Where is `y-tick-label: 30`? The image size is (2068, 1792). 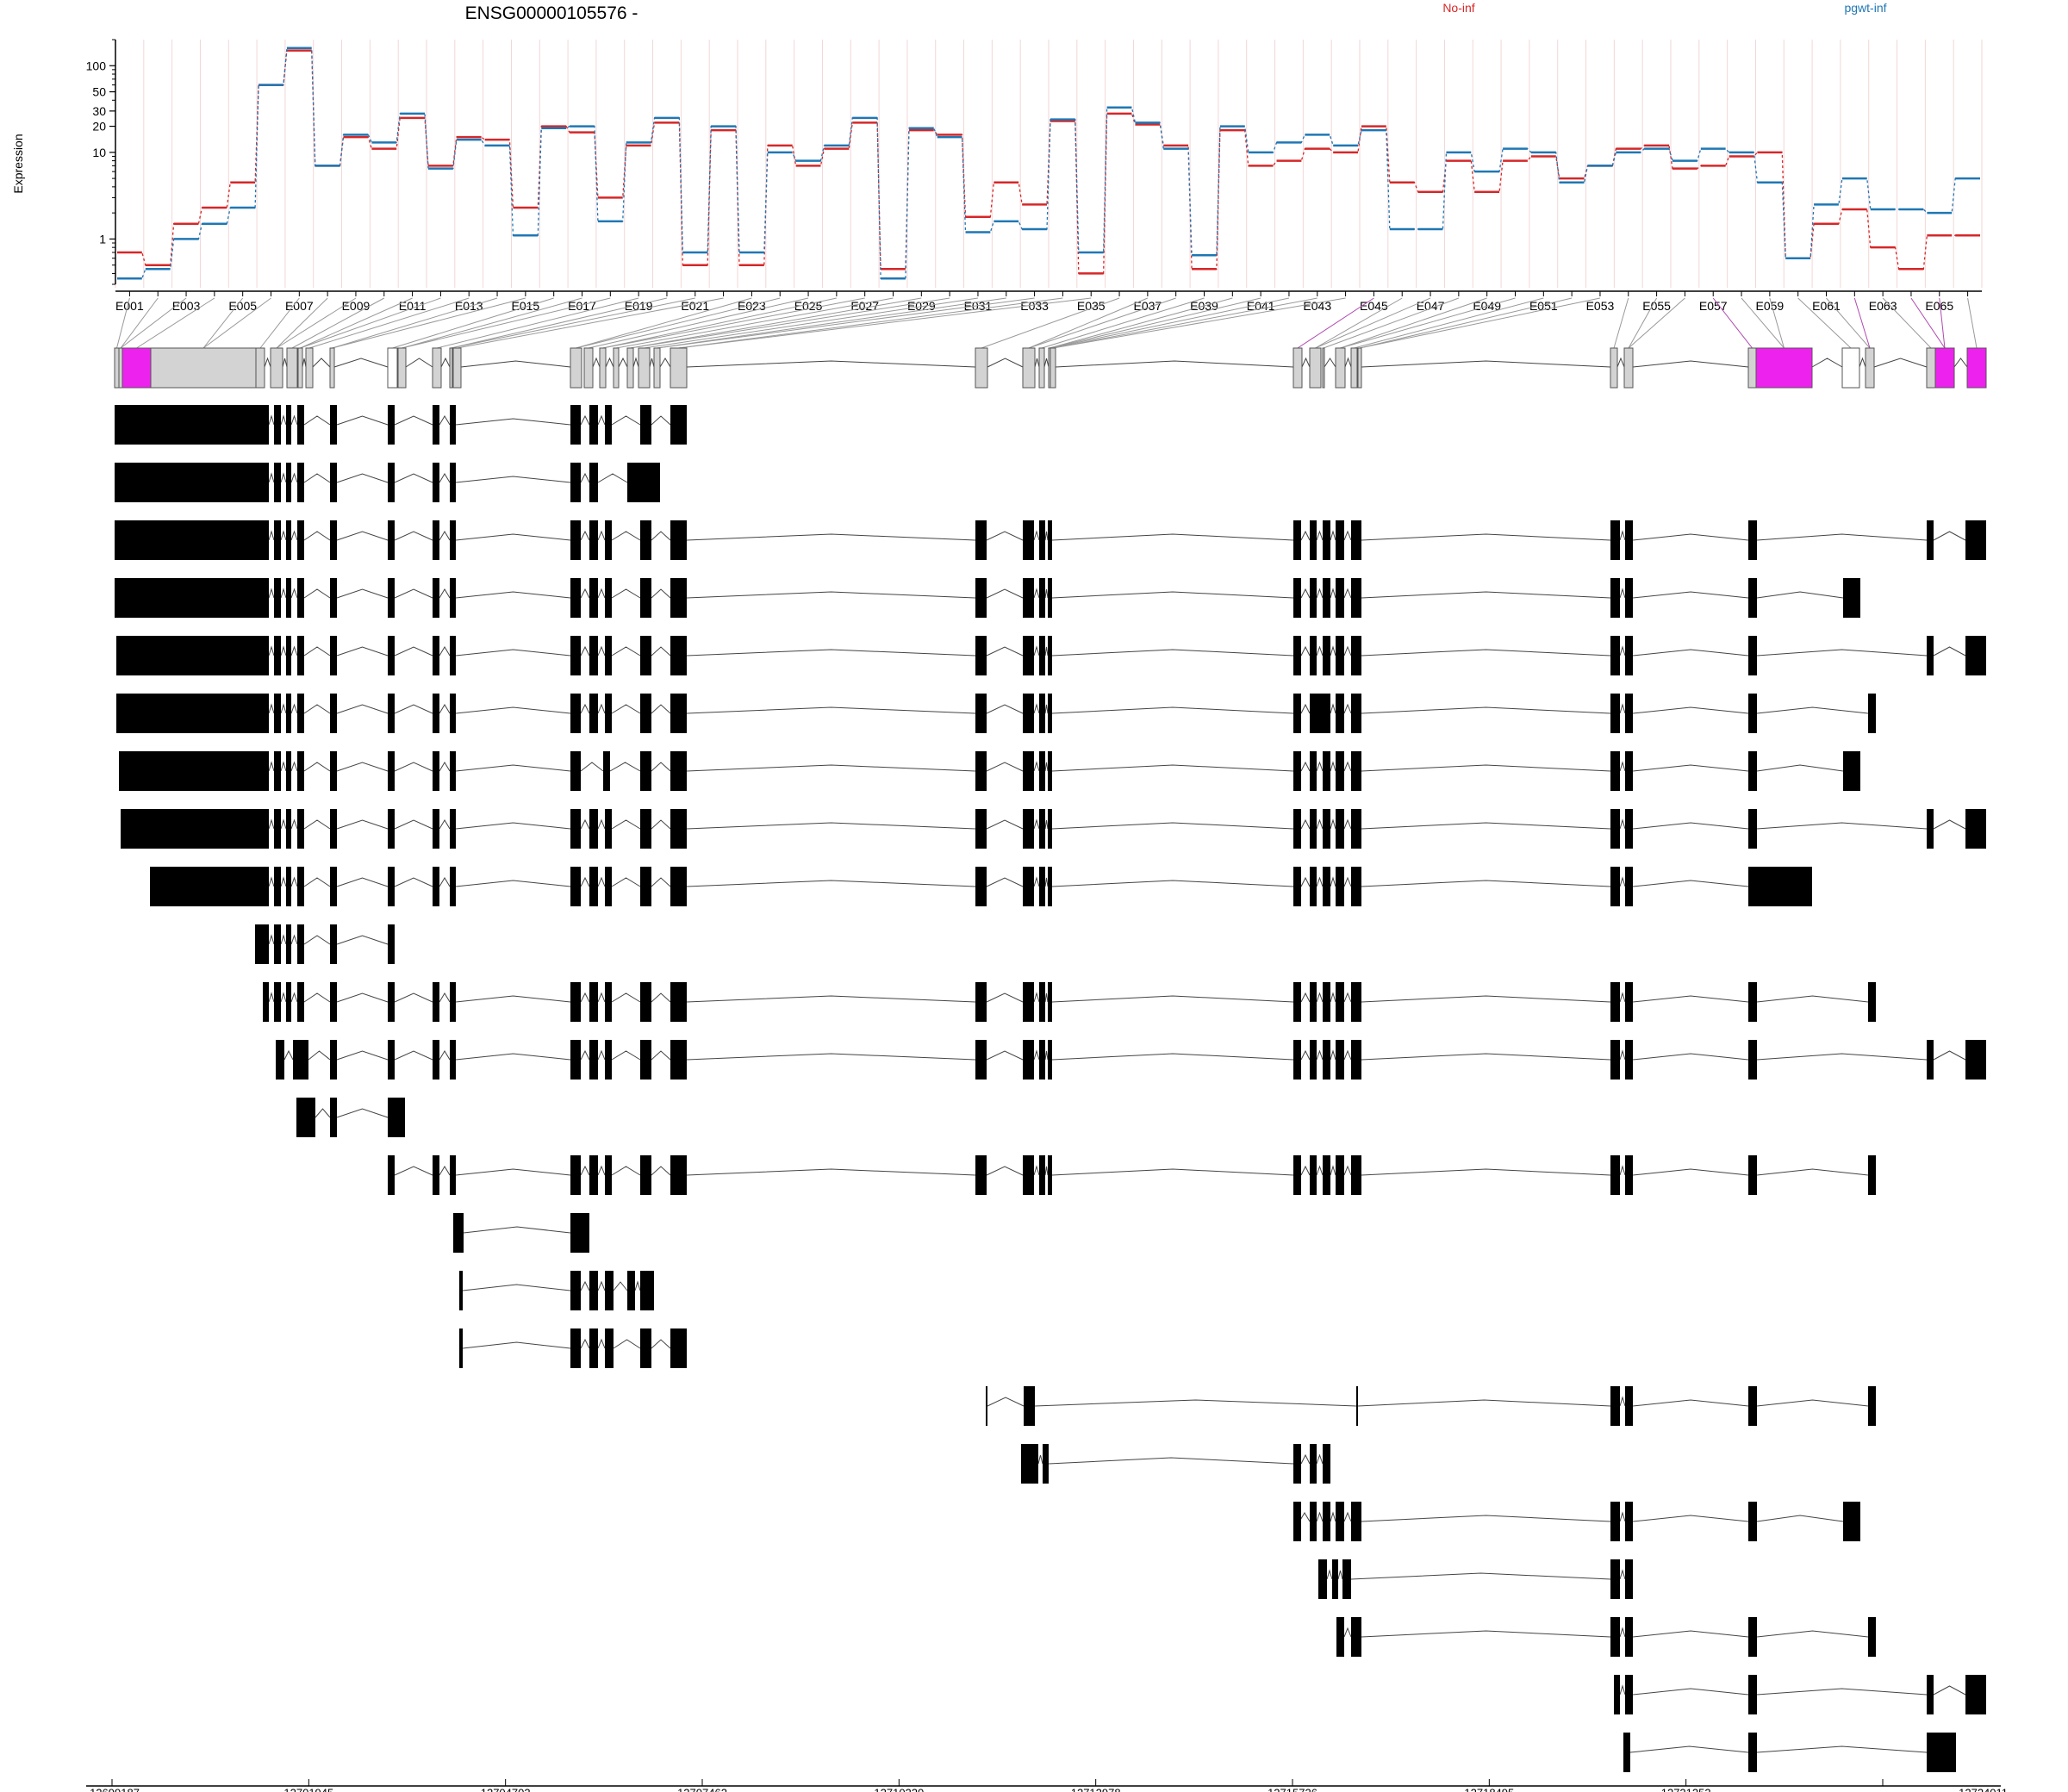 y-tick-label: 30 is located at coordinates (99, 111).